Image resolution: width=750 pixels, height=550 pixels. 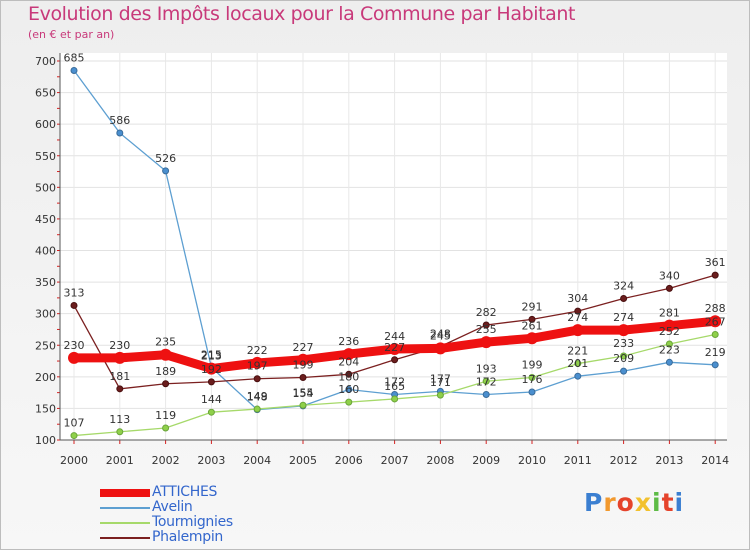 What do you see at coordinates (119, 345) in the screenshot?
I see `data-label-atti: 230` at bounding box center [119, 345].